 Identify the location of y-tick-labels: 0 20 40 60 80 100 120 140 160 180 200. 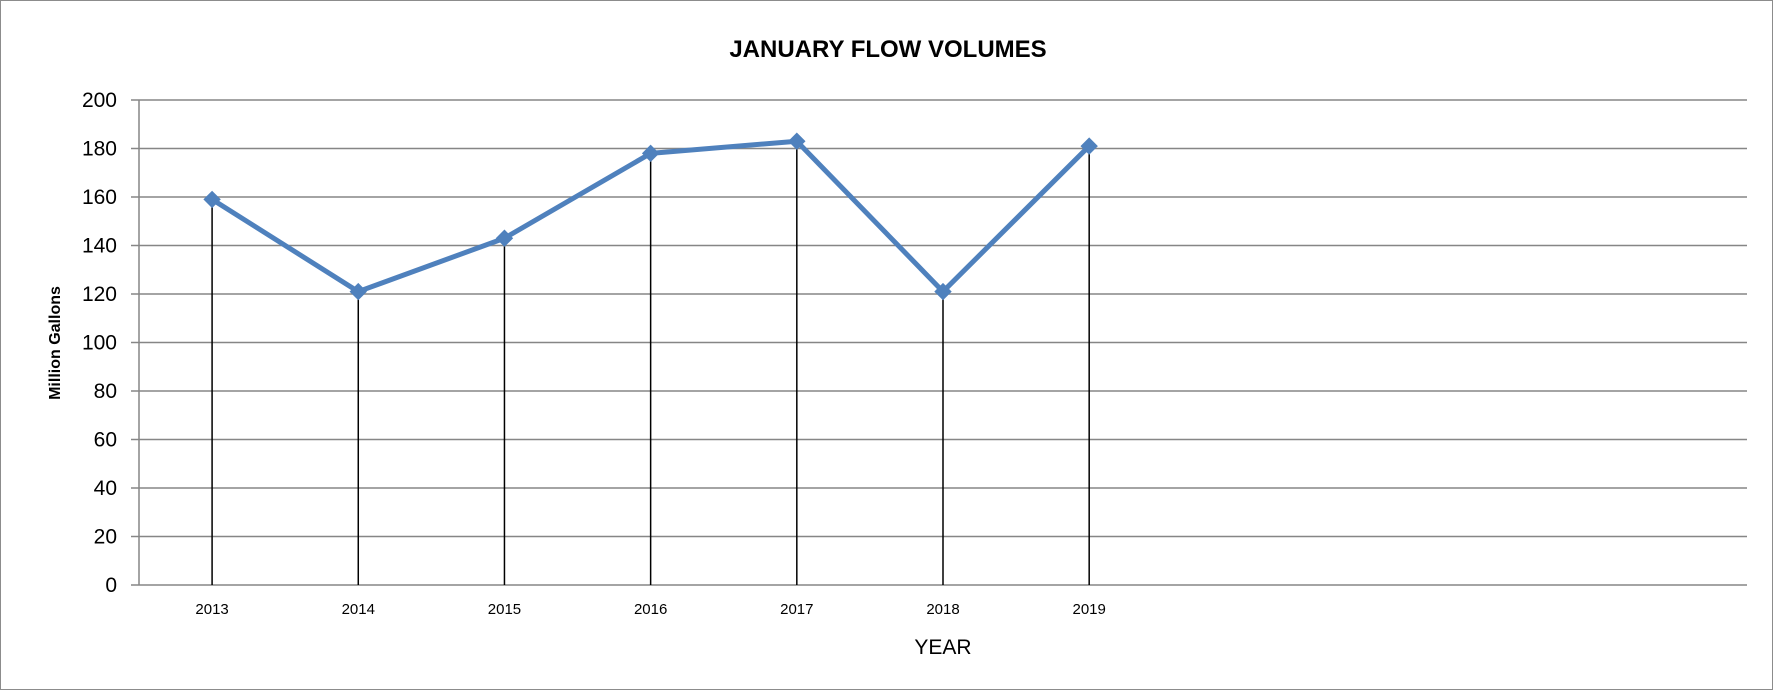
(99, 343).